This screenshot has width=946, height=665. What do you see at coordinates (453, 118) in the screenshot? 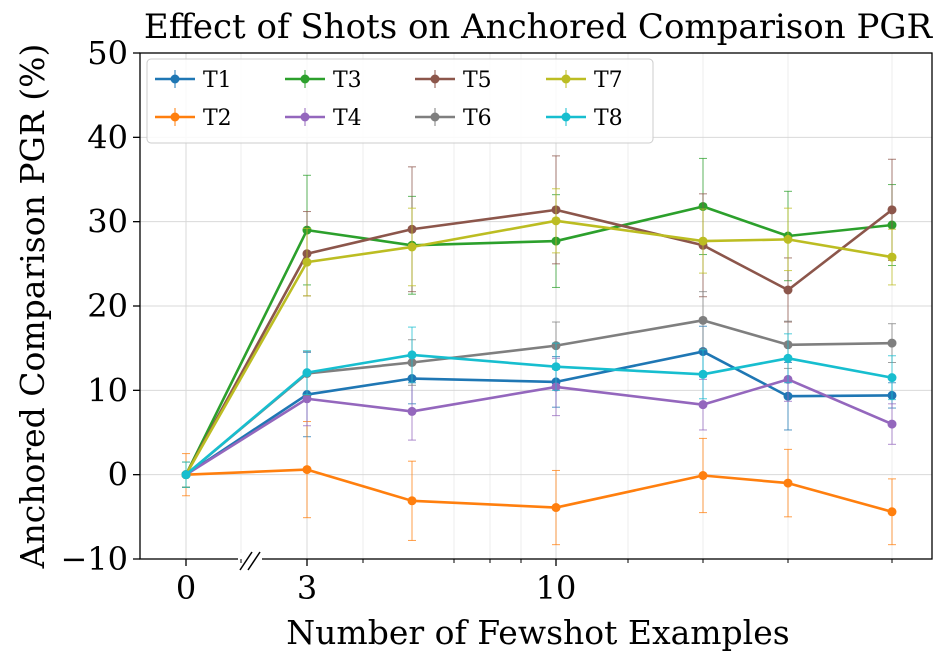
I see `legend-item: T6` at bounding box center [453, 118].